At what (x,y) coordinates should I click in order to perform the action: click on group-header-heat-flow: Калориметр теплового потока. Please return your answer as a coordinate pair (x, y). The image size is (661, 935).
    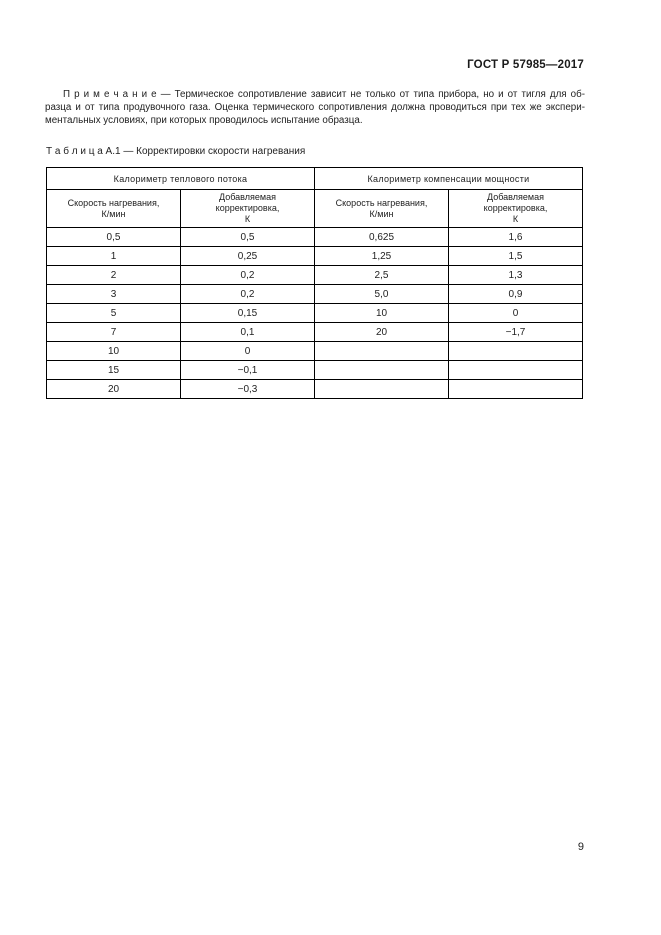
    Looking at the image, I should click on (180, 178).